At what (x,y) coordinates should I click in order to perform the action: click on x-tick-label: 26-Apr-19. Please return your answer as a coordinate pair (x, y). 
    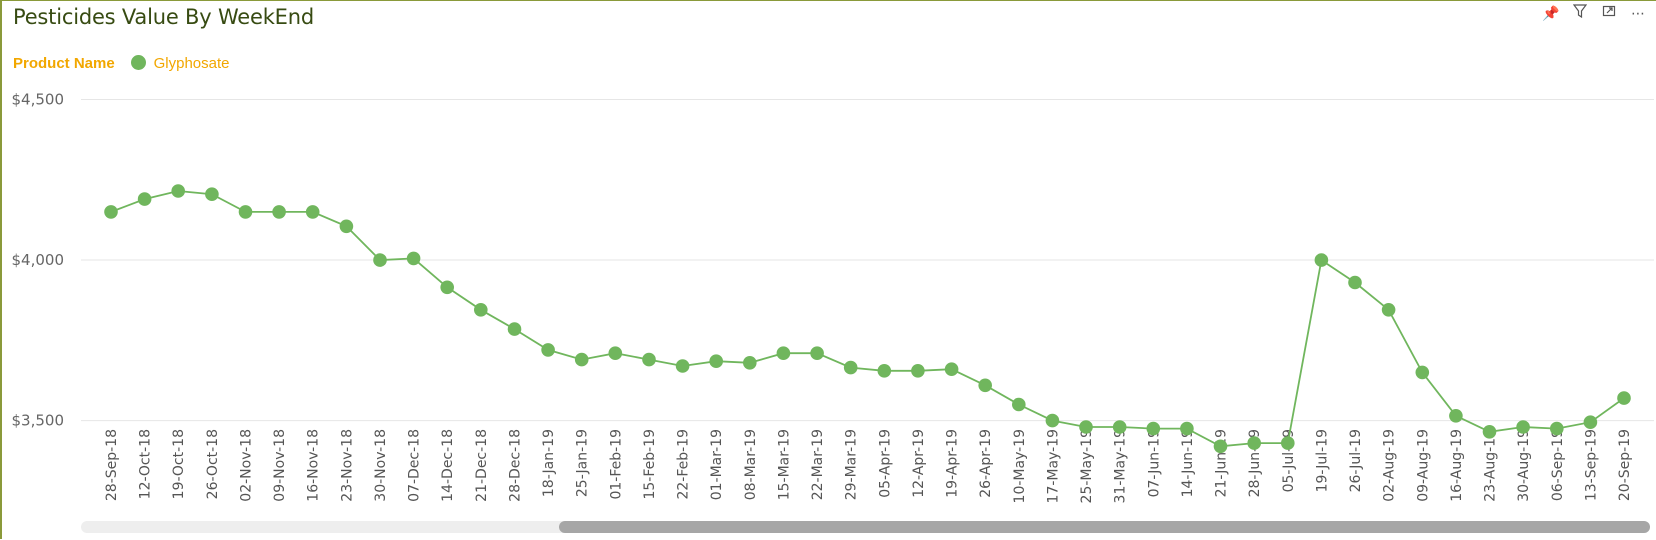
    Looking at the image, I should click on (986, 463).